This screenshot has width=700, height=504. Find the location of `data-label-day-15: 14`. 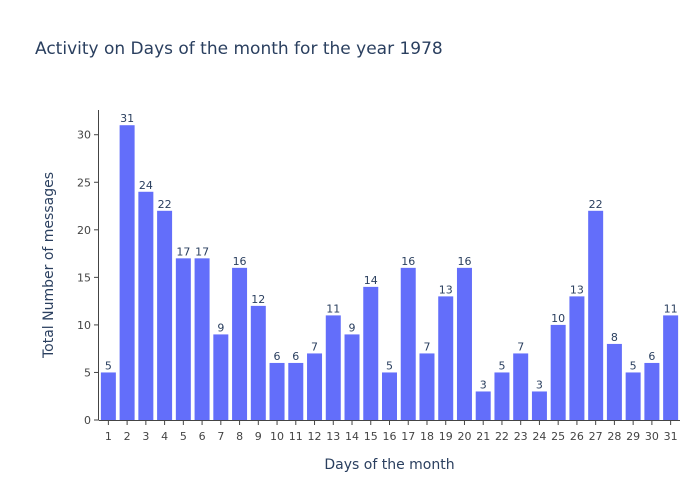

data-label-day-15: 14 is located at coordinates (371, 280).